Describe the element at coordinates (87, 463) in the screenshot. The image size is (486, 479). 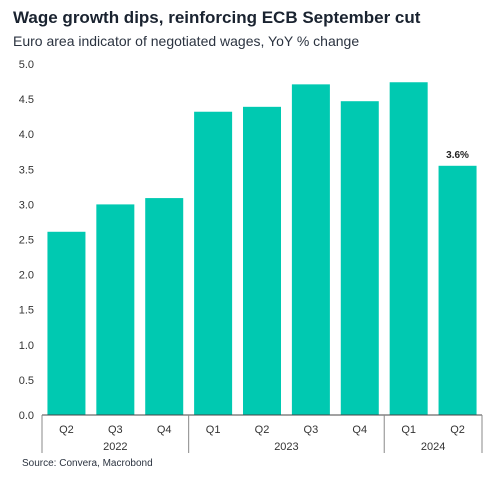
I see `source-note: Source: Convera, Macrobond` at that location.